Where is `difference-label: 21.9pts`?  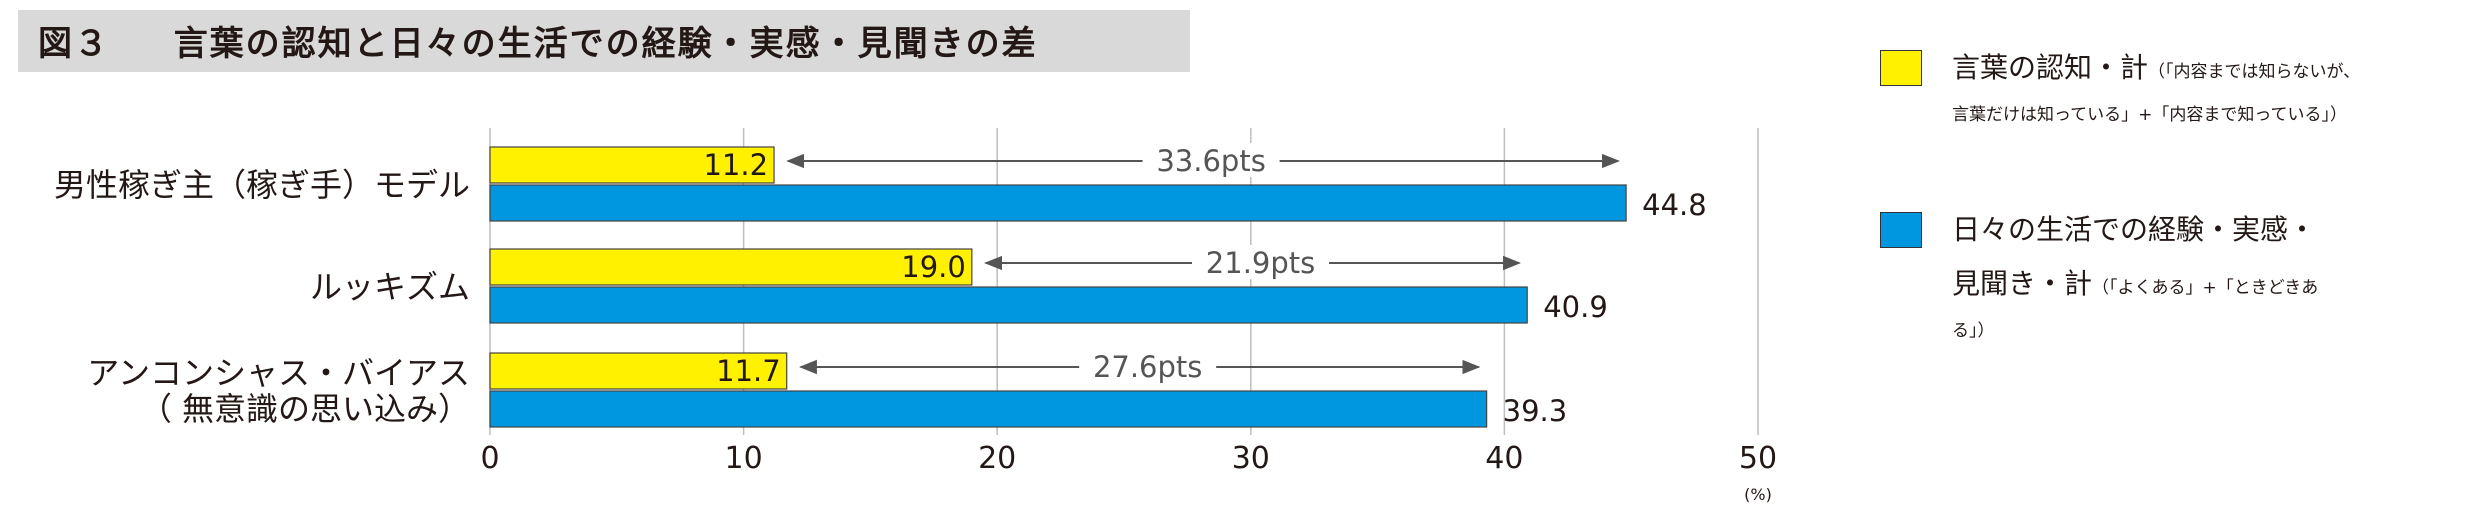 difference-label: 21.9pts is located at coordinates (1260, 263).